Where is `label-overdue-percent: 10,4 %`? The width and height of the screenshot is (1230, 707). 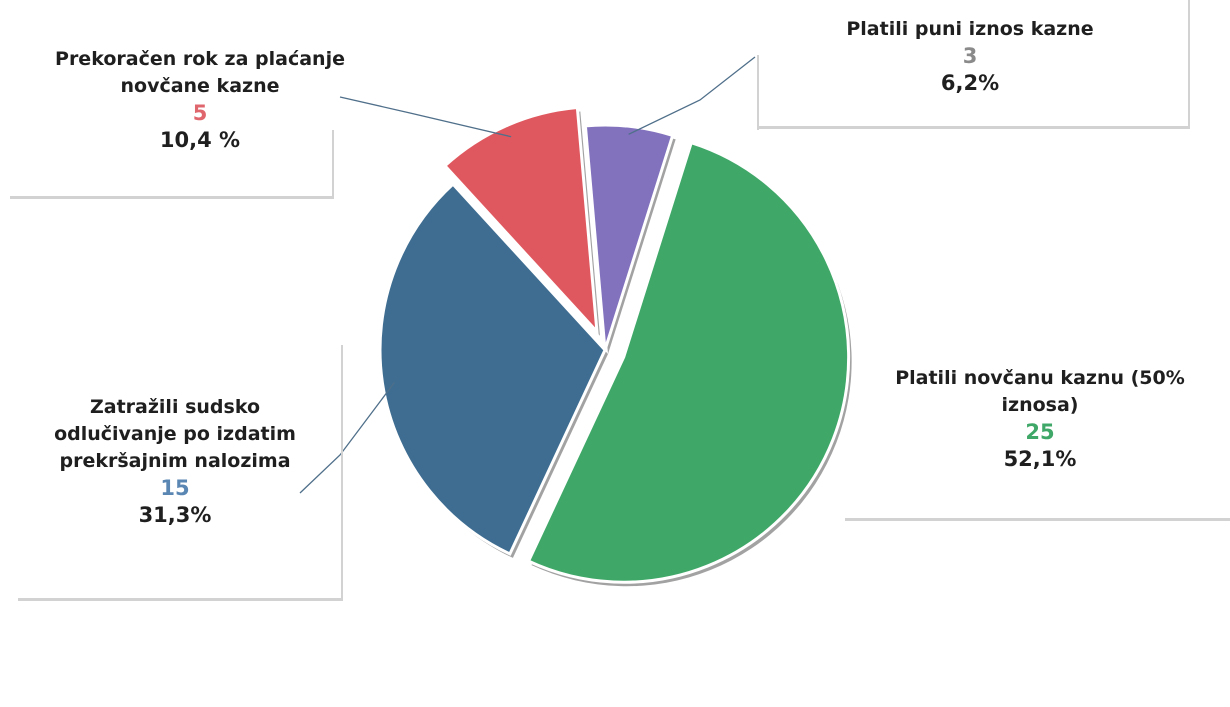 label-overdue-percent: 10,4 % is located at coordinates (200, 140).